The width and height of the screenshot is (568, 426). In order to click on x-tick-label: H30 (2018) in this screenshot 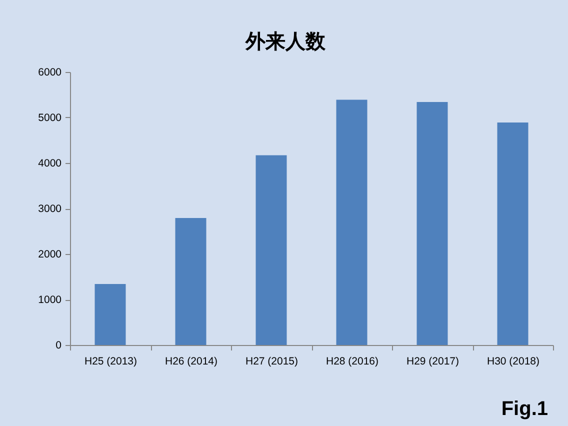, I will do `click(513, 362)`.